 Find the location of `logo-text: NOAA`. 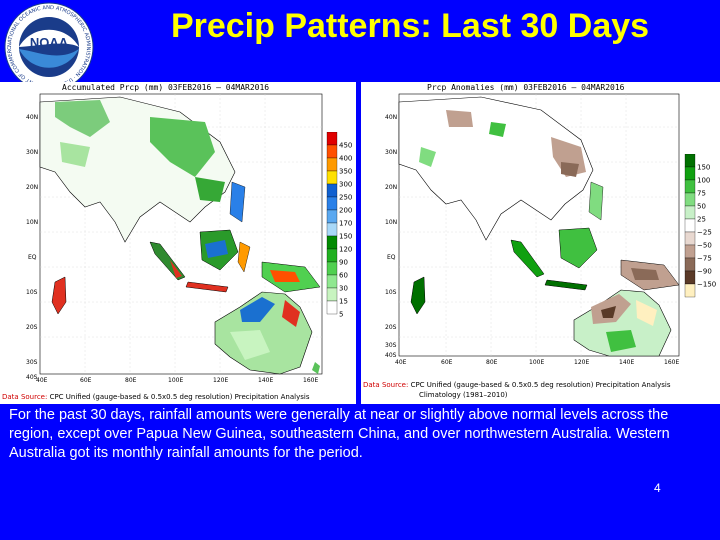

logo-text: NOAA is located at coordinates (49, 42).